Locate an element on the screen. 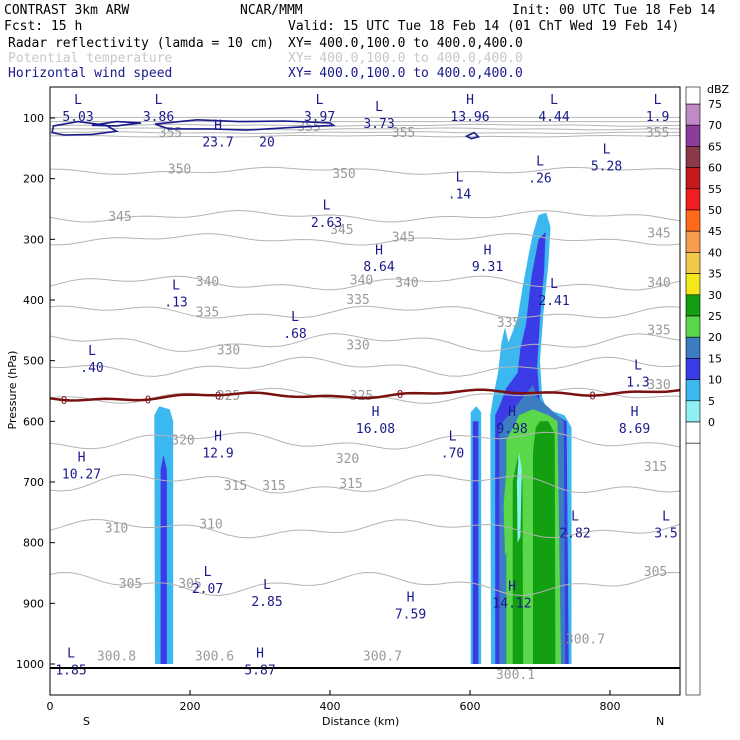 This screenshot has height=740, width=740. theta-contour-label: 300.1 is located at coordinates (515, 675).